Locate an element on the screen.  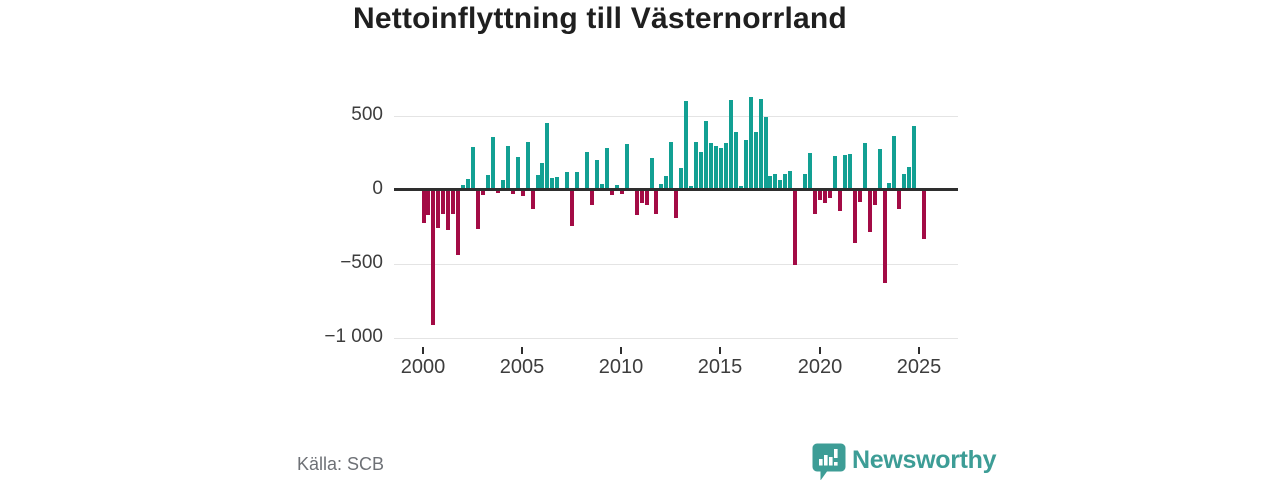
x-tick-mark-2015 is located at coordinates (720, 350).